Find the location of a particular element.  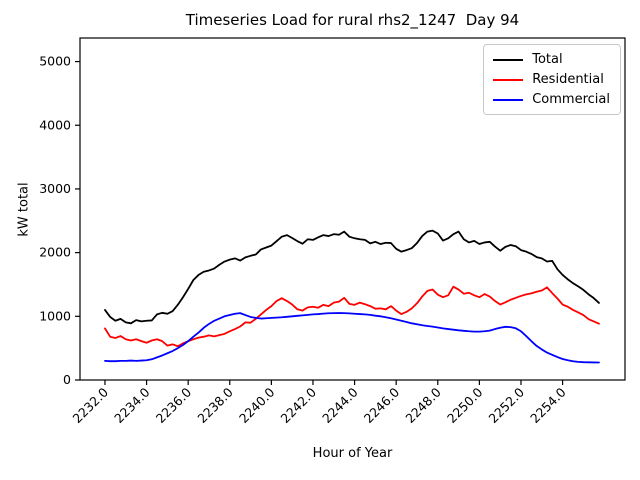

legend-entry-residential: Residential is located at coordinates (551, 79).